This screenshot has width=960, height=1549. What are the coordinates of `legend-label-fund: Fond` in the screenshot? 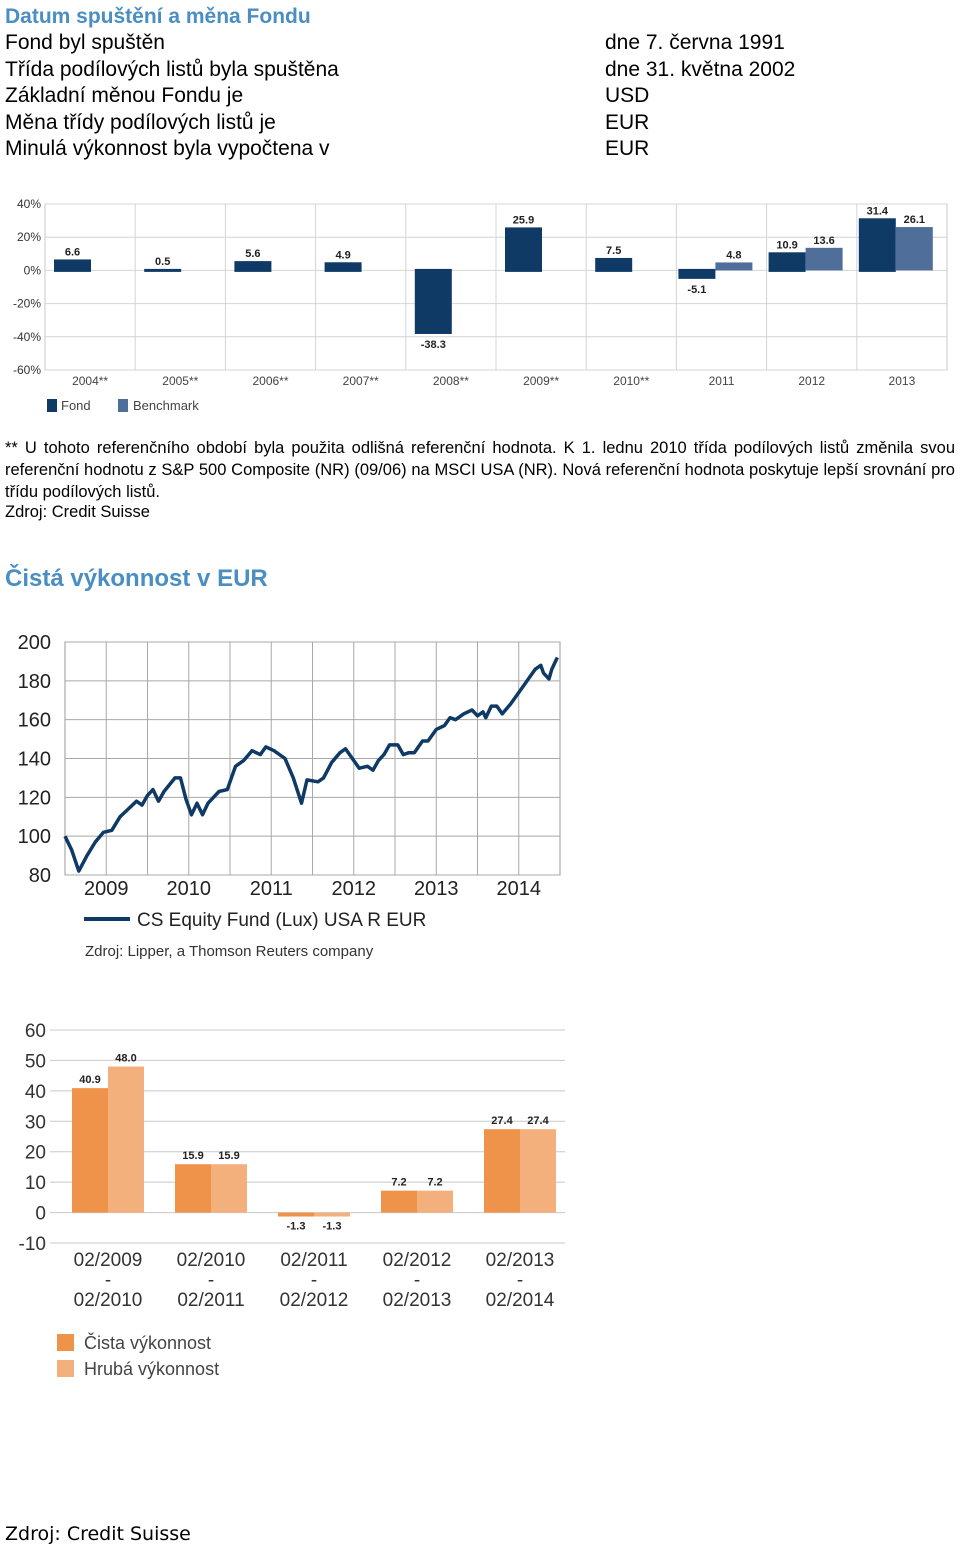 It's located at (76, 405).